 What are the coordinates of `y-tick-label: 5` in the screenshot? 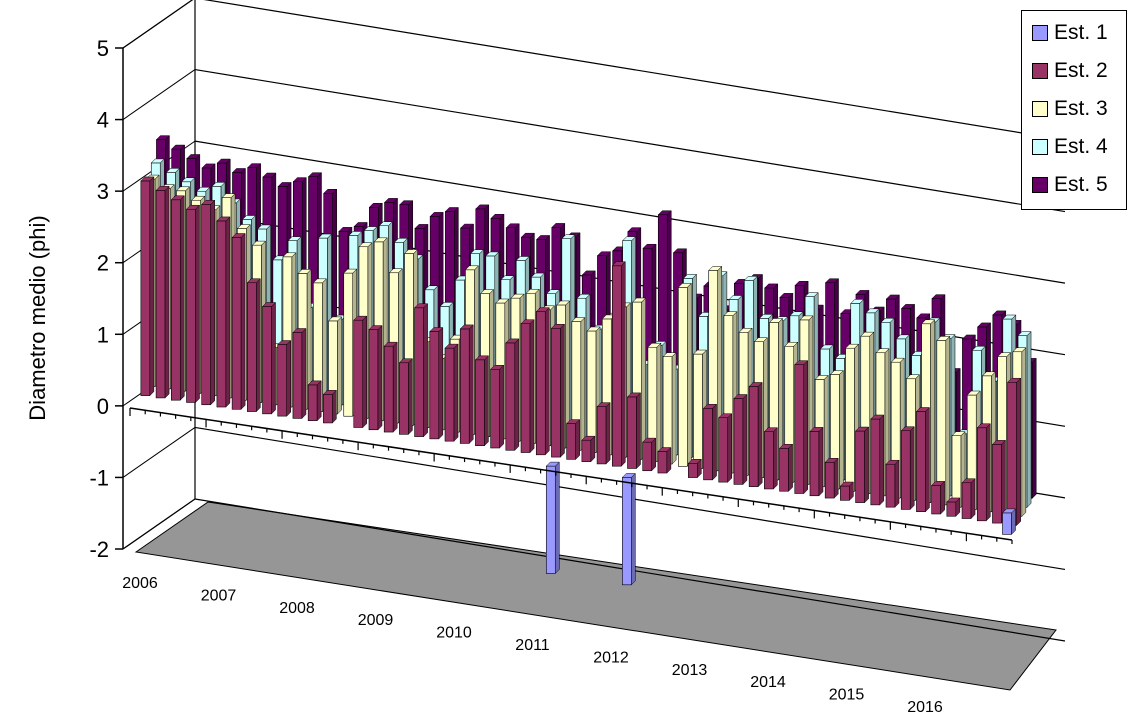 It's located at (103, 48).